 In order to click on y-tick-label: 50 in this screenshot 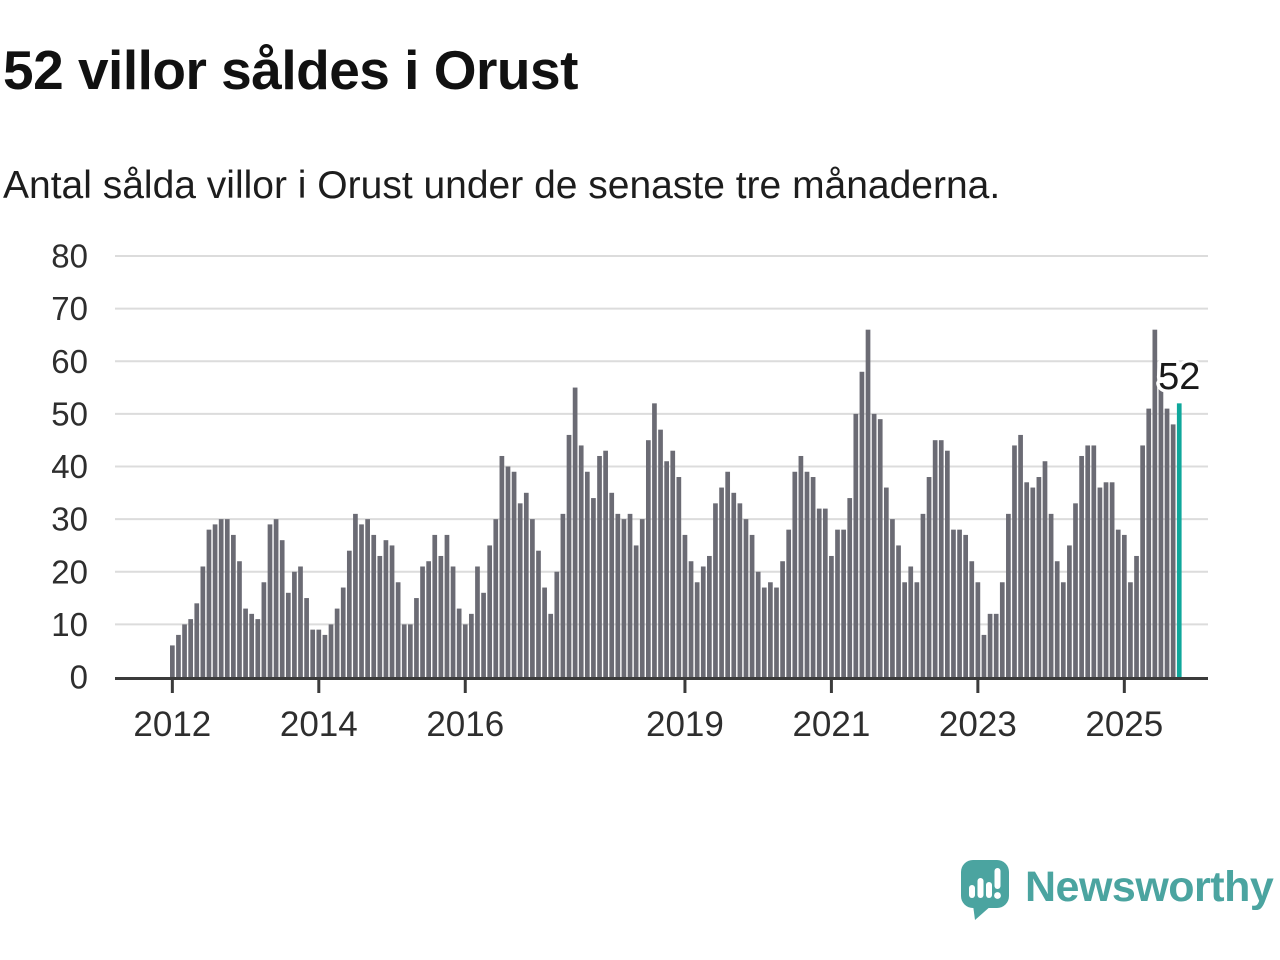, I will do `click(69, 413)`.